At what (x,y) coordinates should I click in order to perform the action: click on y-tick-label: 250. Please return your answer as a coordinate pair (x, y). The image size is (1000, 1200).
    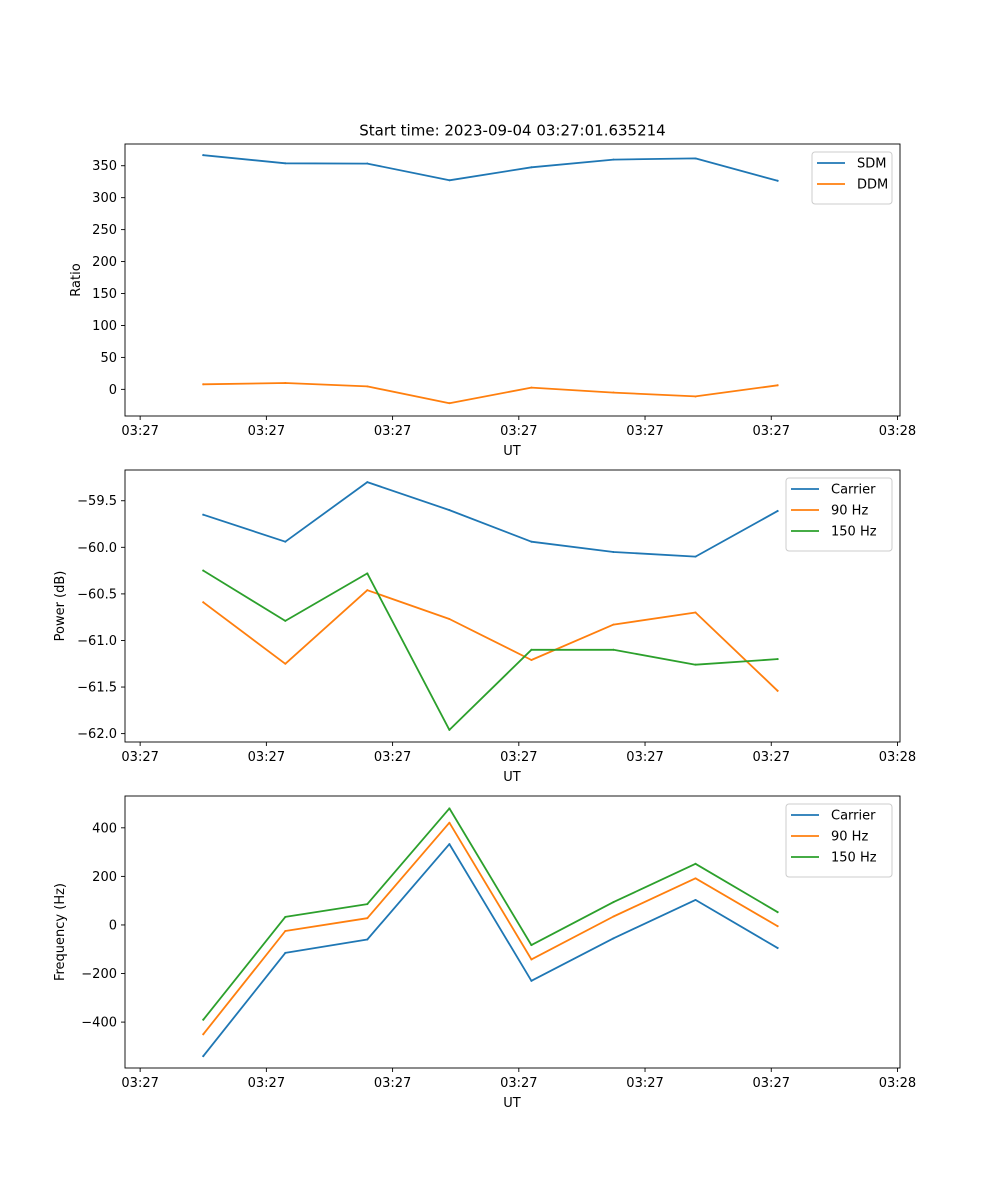
    Looking at the image, I should click on (104, 230).